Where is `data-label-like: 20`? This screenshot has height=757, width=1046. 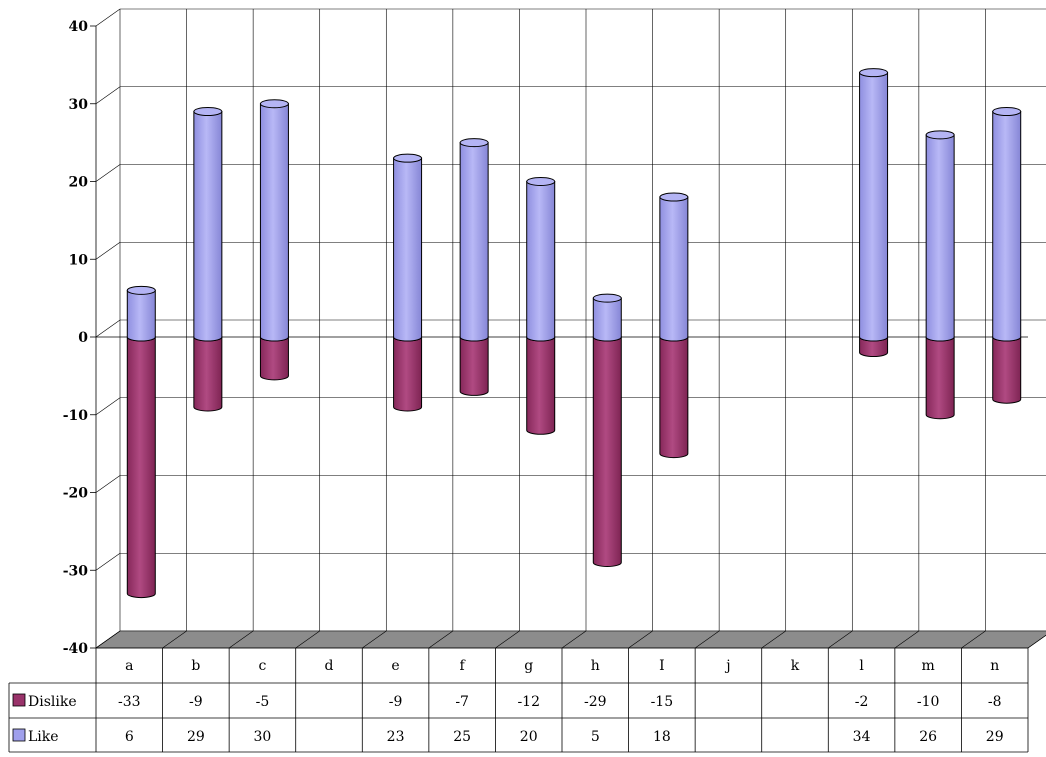
data-label-like: 20 is located at coordinates (529, 737).